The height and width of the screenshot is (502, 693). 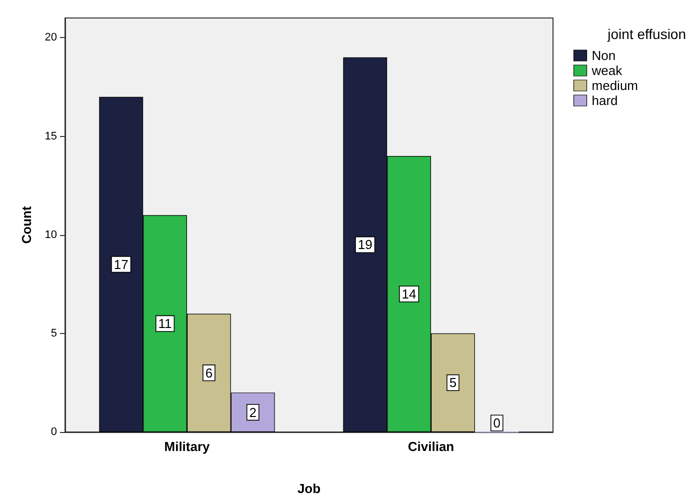 What do you see at coordinates (50, 234) in the screenshot?
I see `y-tick-label: 10` at bounding box center [50, 234].